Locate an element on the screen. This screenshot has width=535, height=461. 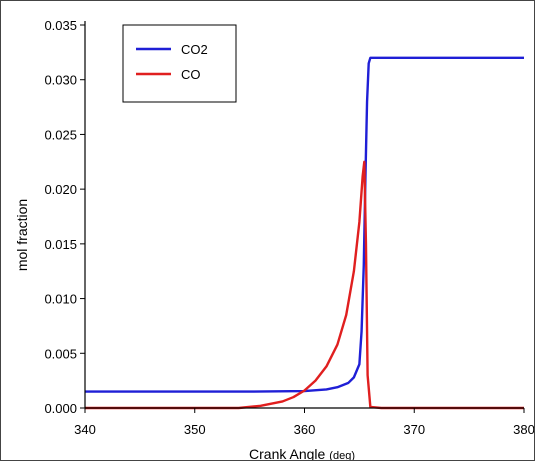
y-tick-label: 0.020 is located at coordinates (60, 189).